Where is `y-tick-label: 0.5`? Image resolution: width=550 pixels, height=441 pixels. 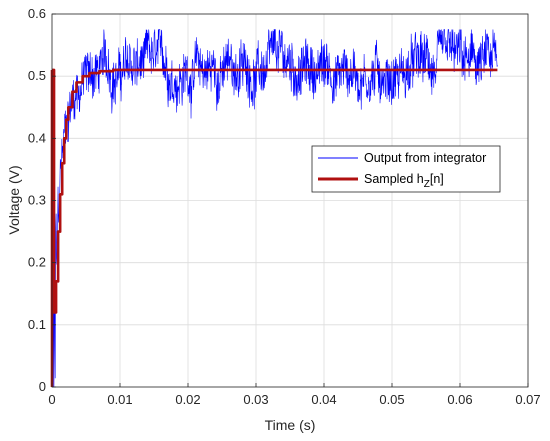
y-tick-label: 0.5 is located at coordinates (37, 75).